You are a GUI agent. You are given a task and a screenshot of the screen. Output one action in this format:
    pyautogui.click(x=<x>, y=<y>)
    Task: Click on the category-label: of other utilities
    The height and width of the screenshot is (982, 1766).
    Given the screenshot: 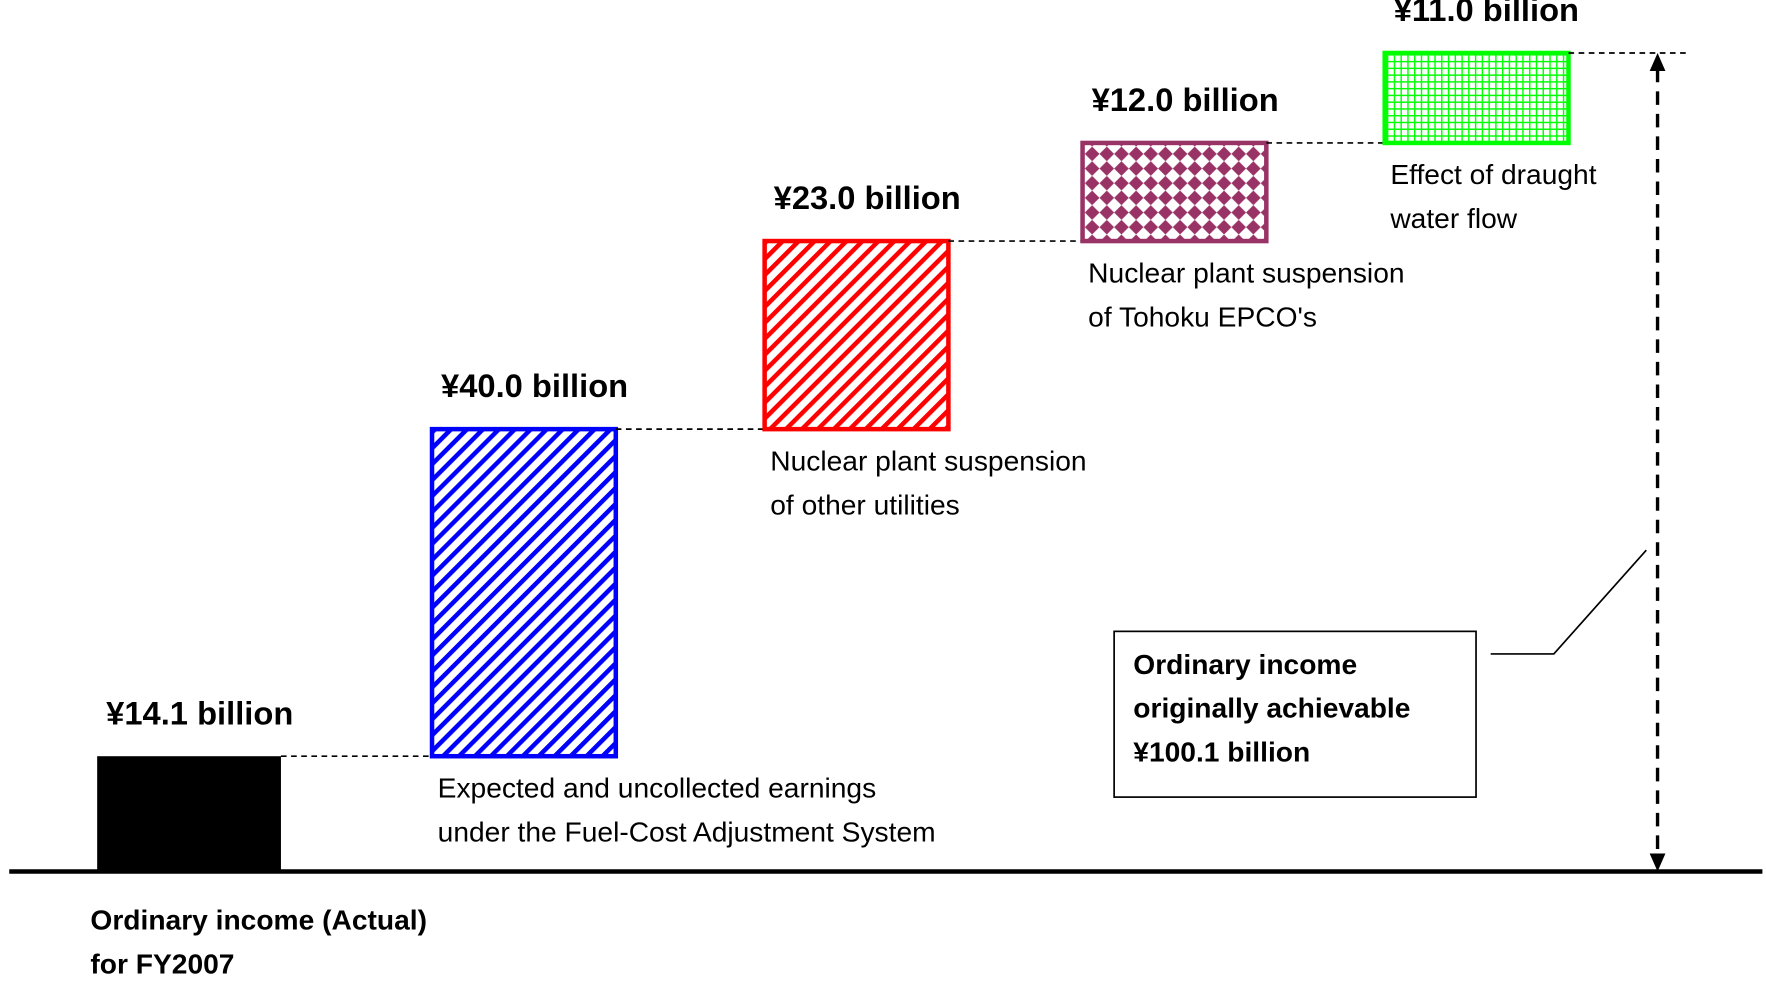 What is the action you would take?
    pyautogui.click(x=864, y=504)
    